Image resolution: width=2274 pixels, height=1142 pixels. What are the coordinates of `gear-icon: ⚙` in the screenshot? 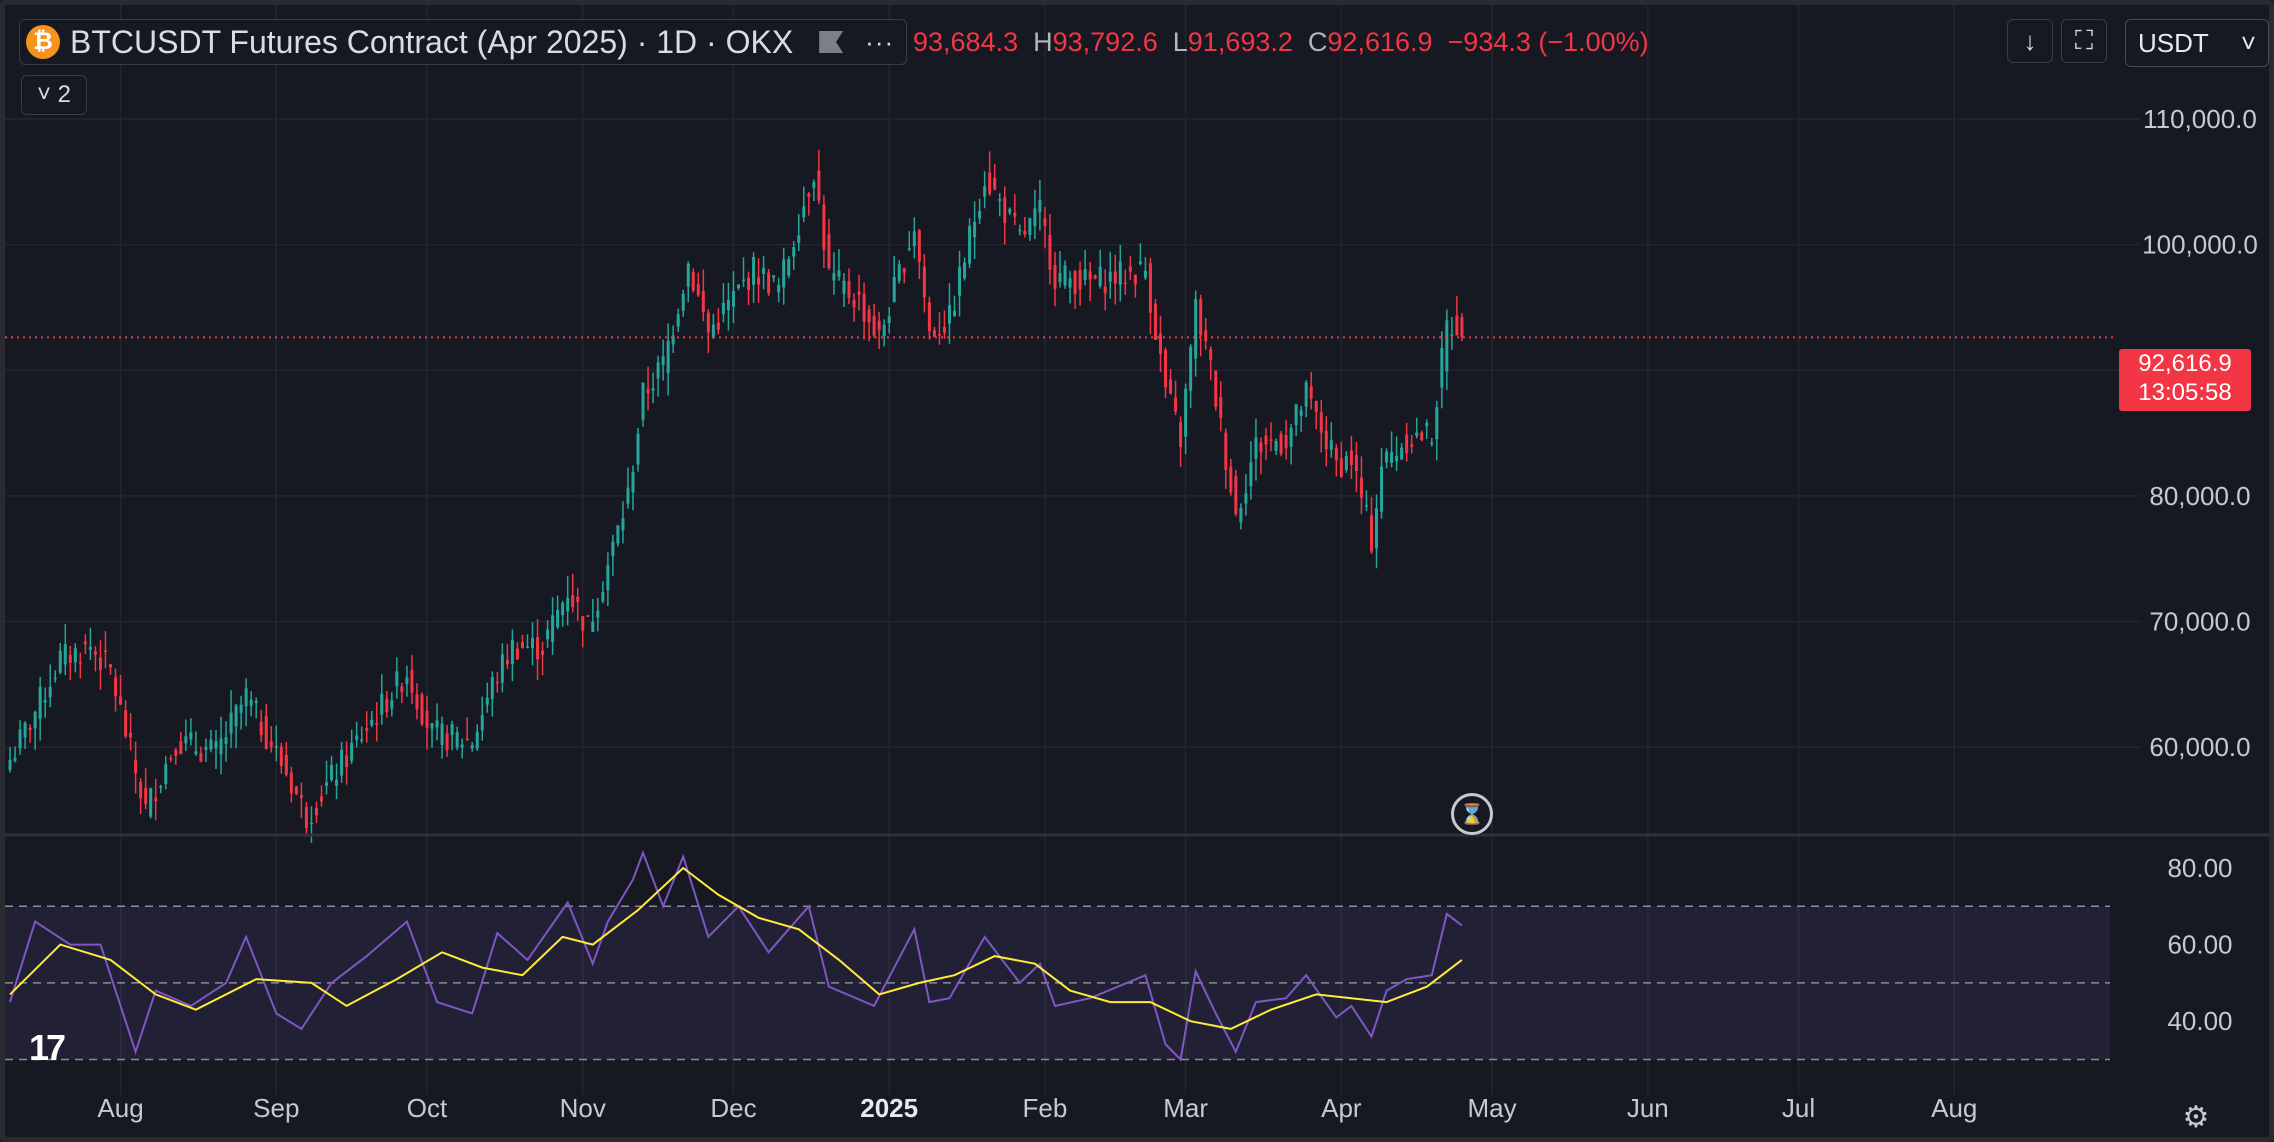 It's located at (2196, 1117).